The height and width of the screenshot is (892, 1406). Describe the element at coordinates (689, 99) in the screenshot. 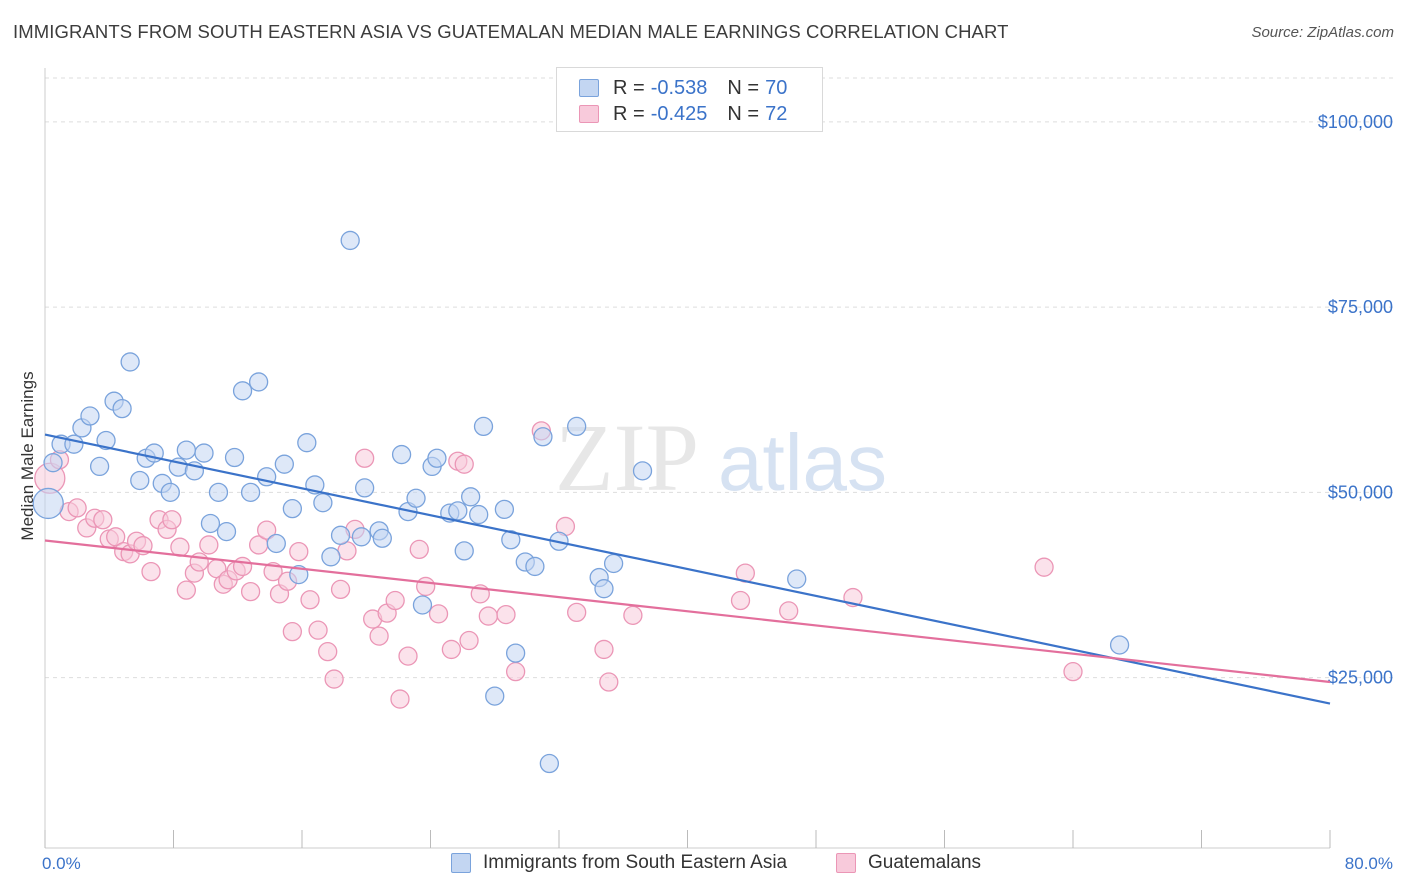

I see `correlation-legend: R = -0.538 N = 70 R = -0.425 N = 72` at that location.